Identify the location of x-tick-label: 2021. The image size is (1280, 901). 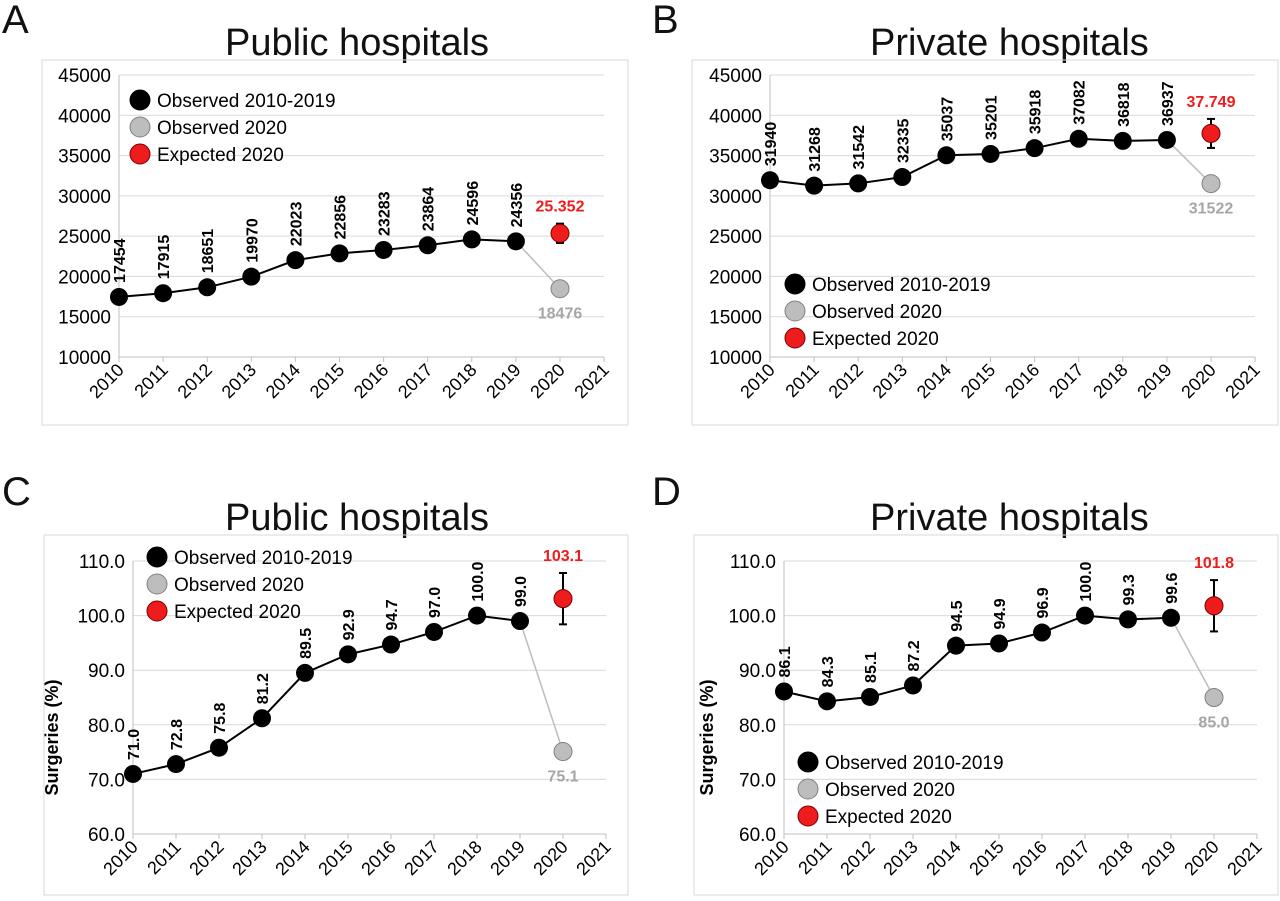
(1244, 858).